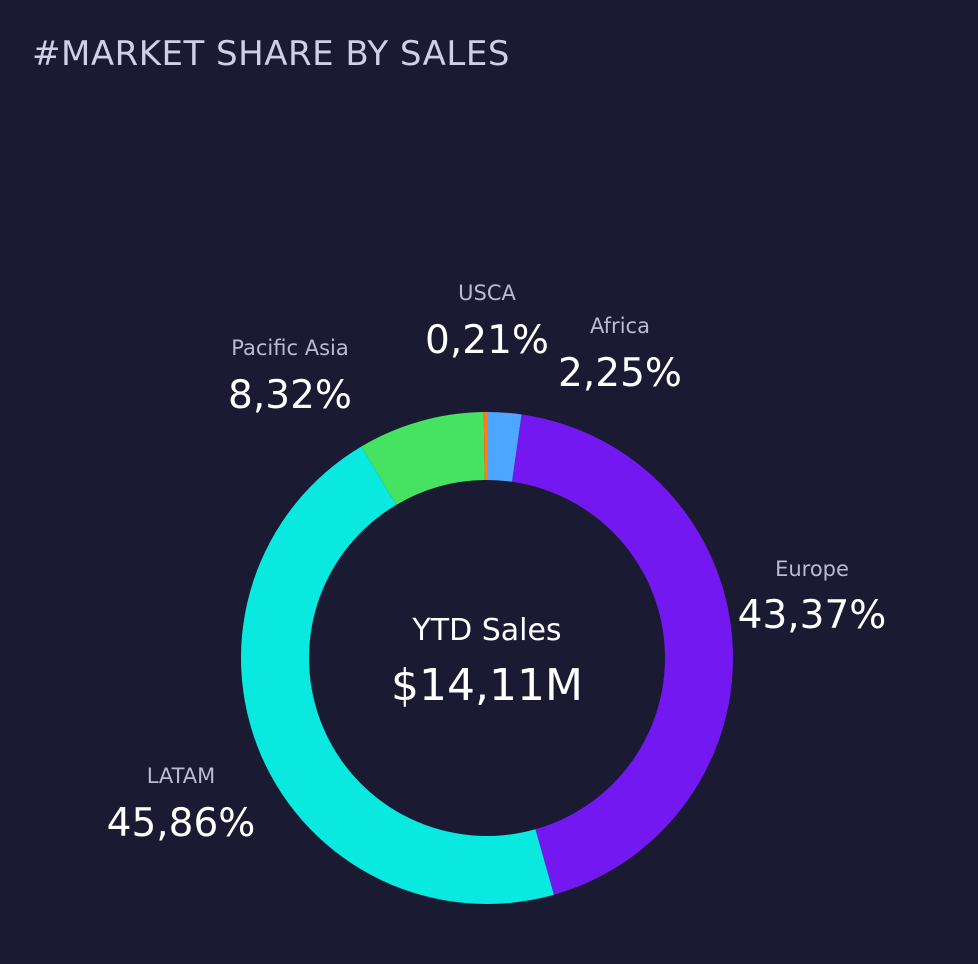 The height and width of the screenshot is (964, 978). I want to click on slice-value-africa: 2,25%, so click(620, 373).